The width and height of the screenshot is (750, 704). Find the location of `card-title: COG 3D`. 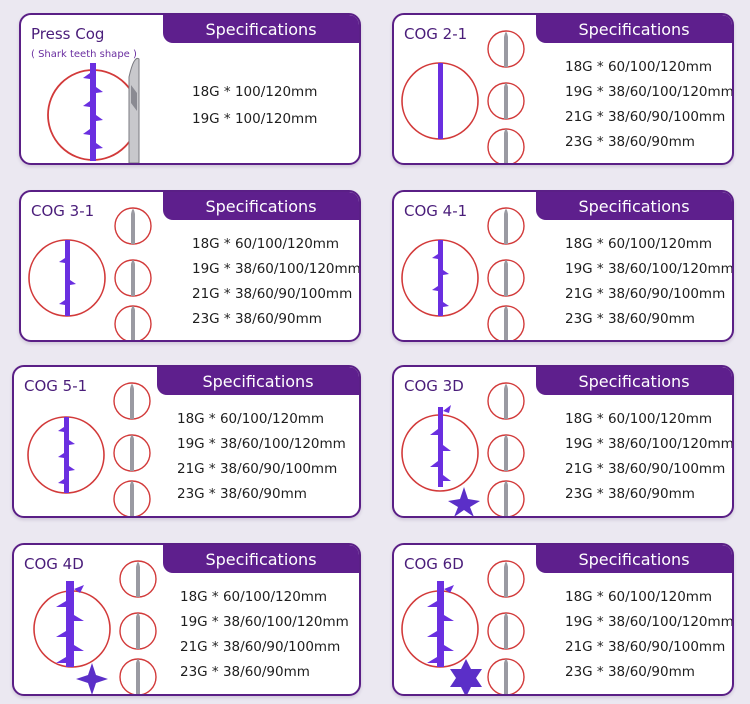

card-title: COG 3D is located at coordinates (434, 386).